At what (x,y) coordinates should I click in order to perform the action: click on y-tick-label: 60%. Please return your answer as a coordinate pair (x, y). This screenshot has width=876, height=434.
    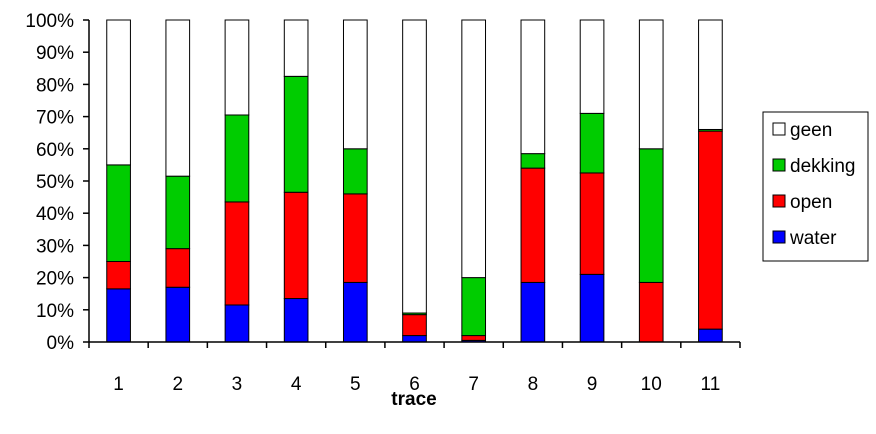
    Looking at the image, I should click on (55, 150).